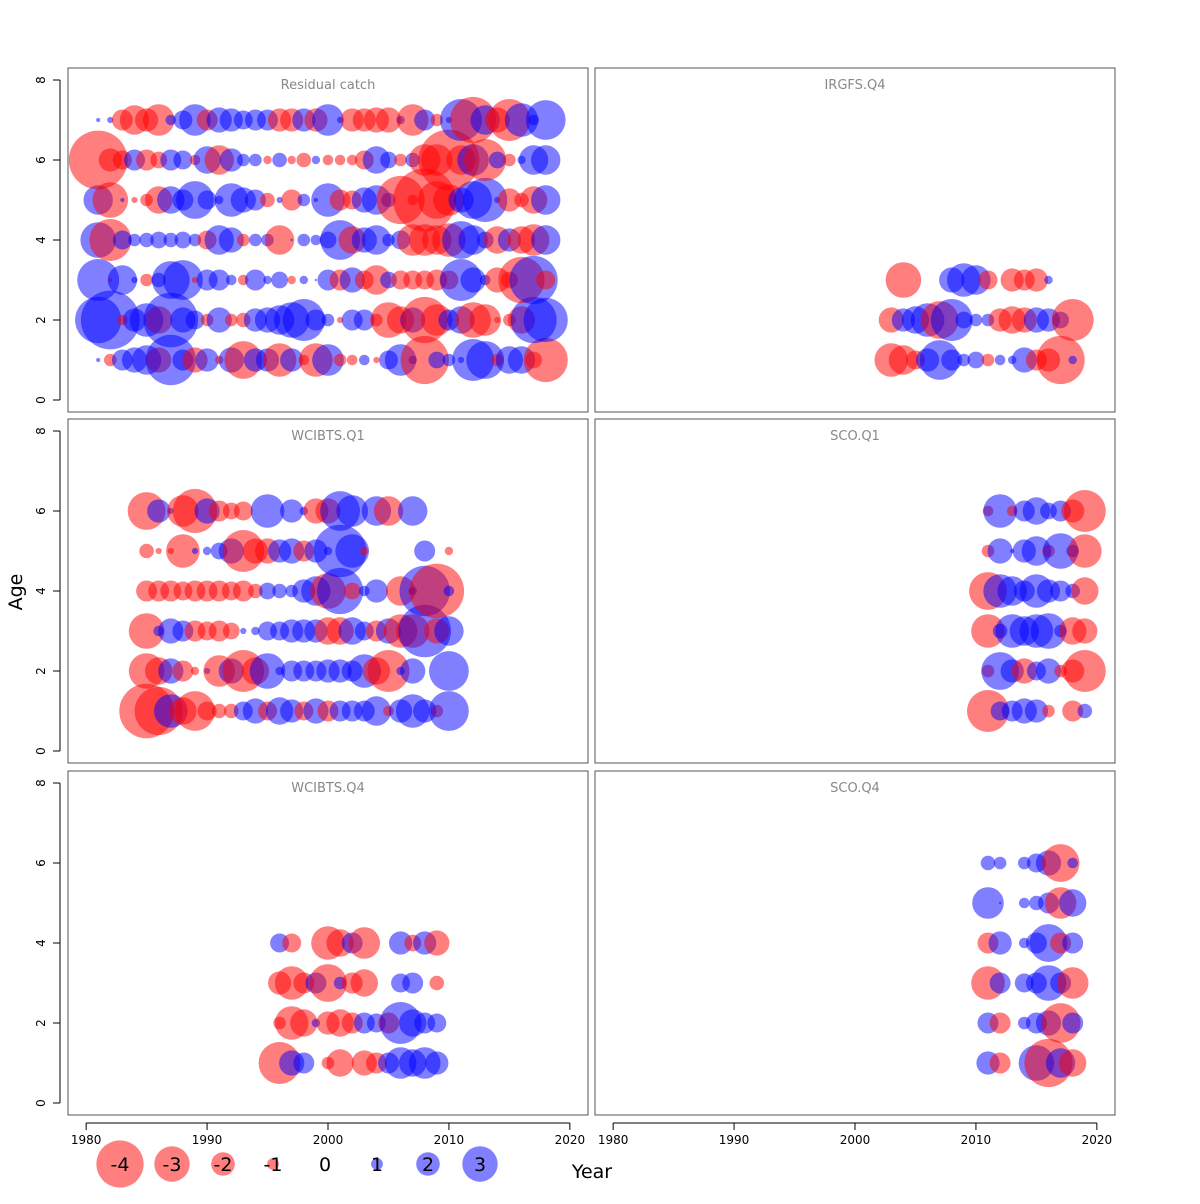  I want to click on y-tick-label: 4, so click(41, 240).